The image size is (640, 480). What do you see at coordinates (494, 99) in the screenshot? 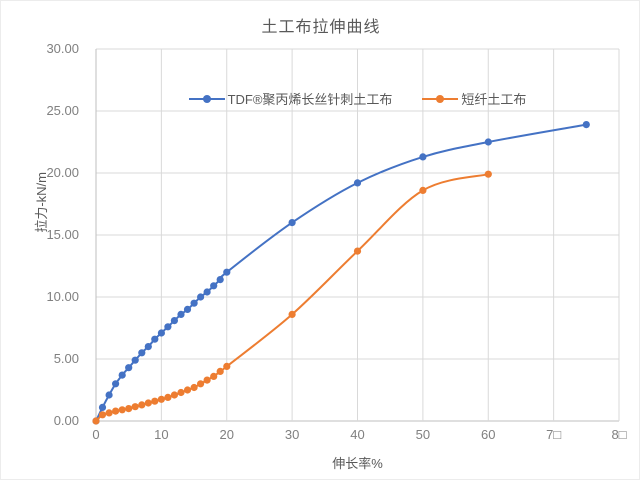
I see `legend-label-short-fiber: 短纤土工布` at bounding box center [494, 99].